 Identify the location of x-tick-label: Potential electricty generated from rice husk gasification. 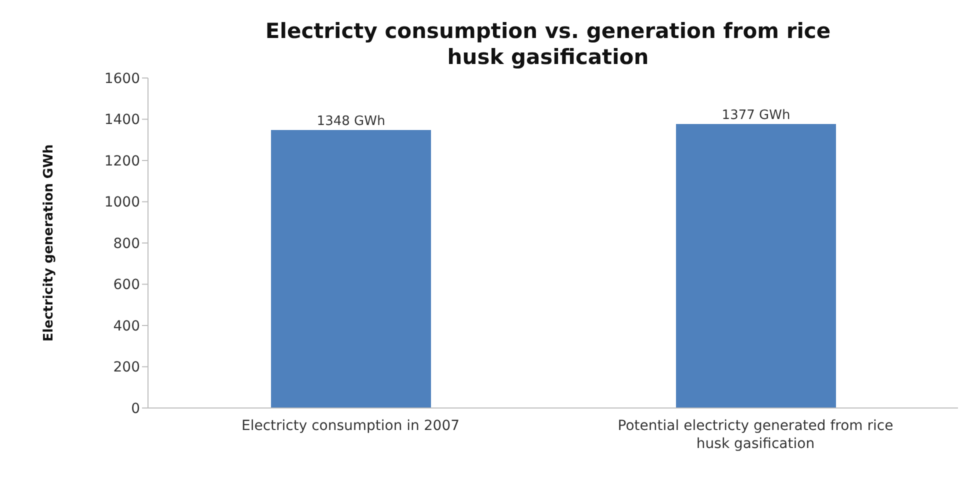
(756, 435).